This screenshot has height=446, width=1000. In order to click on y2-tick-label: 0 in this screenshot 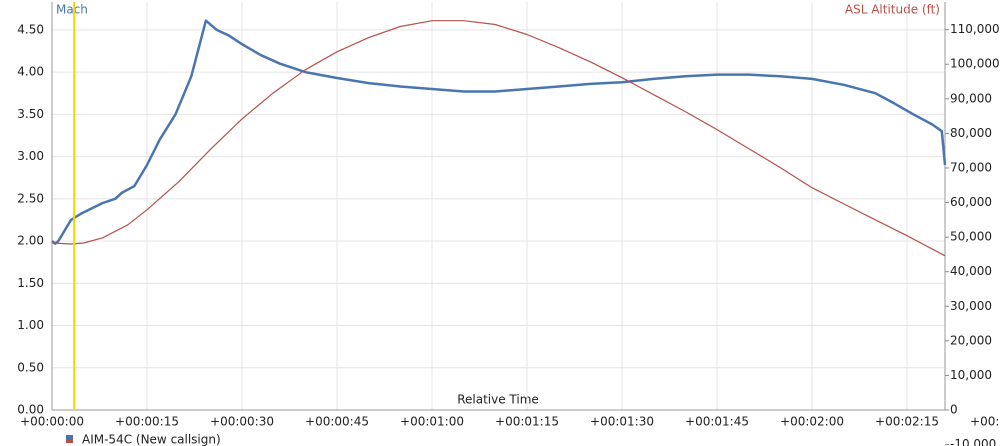, I will do `click(954, 410)`.